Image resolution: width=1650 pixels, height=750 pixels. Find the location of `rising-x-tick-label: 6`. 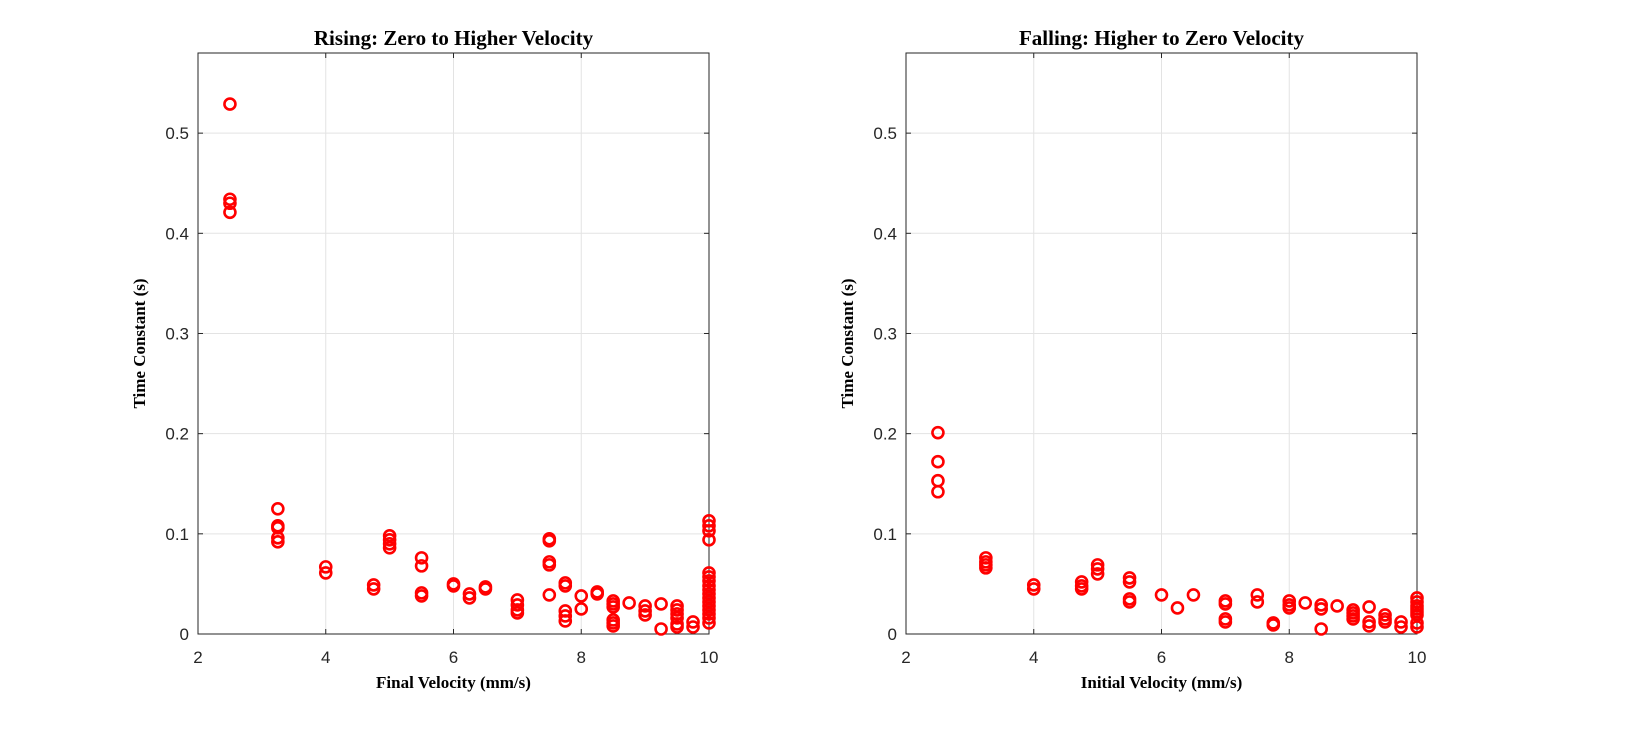

rising-x-tick-label: 6 is located at coordinates (453, 657).